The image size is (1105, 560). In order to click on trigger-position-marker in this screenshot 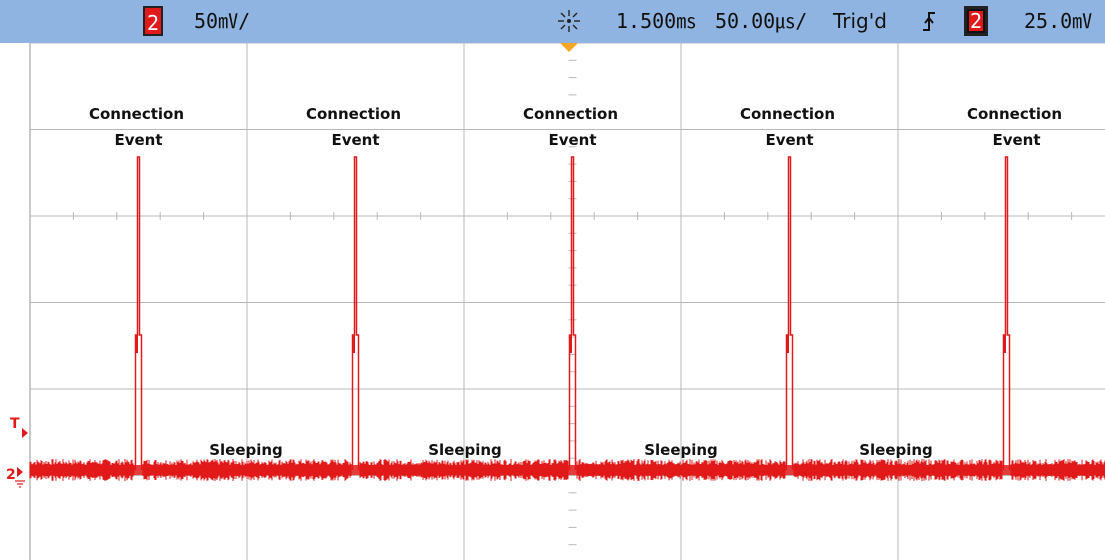, I will do `click(569, 47)`.